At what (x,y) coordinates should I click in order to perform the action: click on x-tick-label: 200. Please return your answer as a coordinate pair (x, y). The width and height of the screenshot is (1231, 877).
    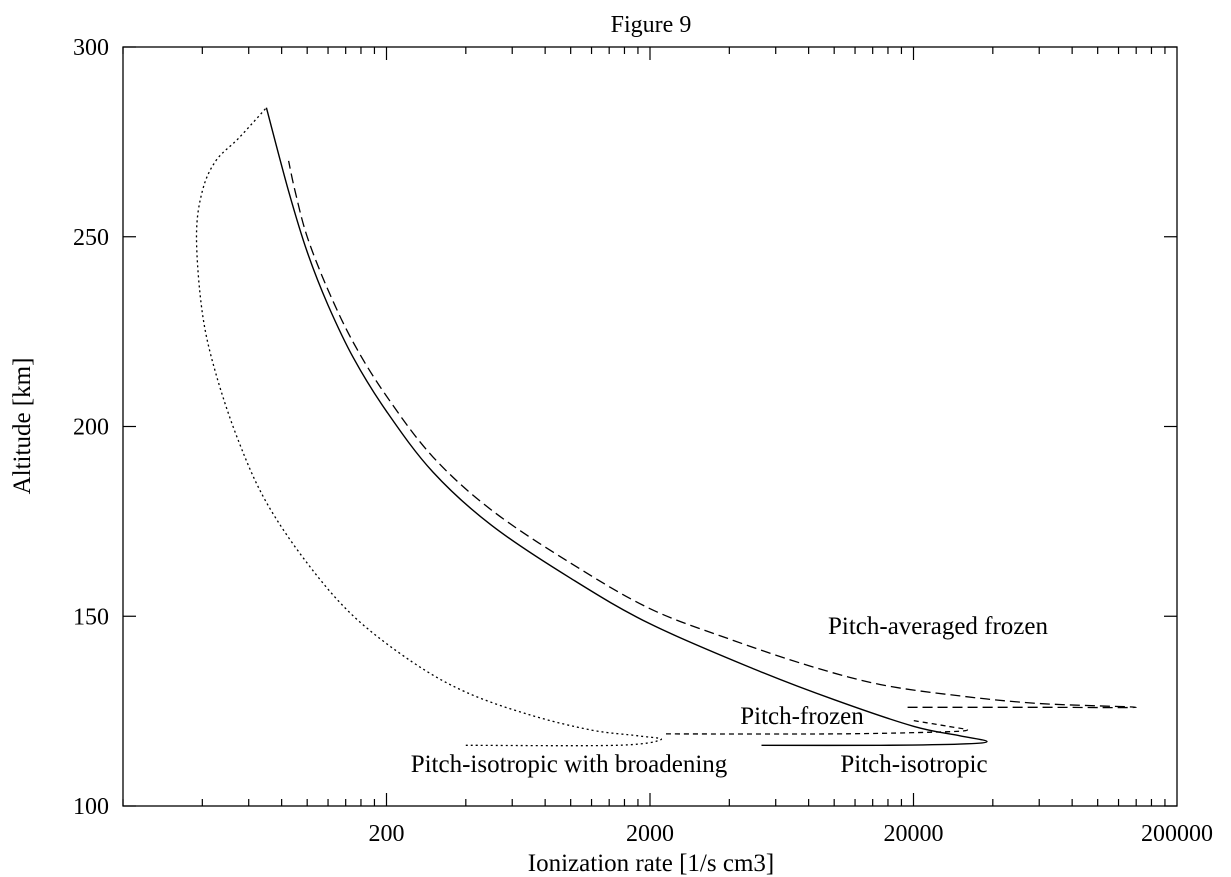
    Looking at the image, I should click on (387, 834).